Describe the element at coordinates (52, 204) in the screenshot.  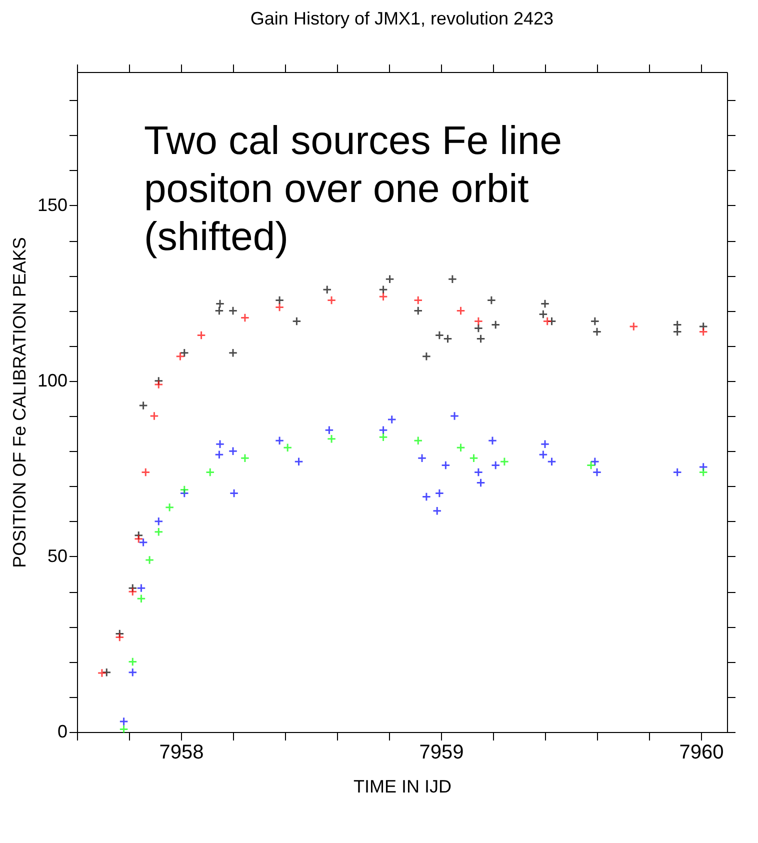
I see `y-tick-label: 150` at that location.